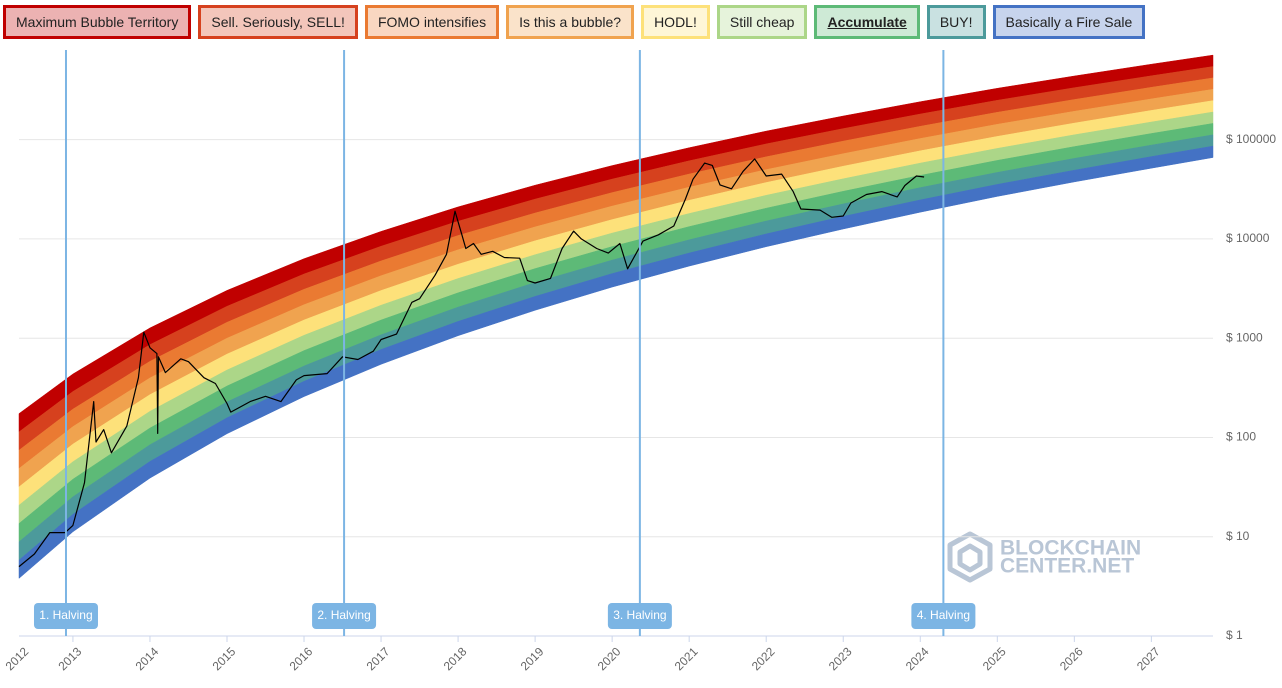 Image resolution: width=1282 pixels, height=688 pixels. Describe the element at coordinates (1071, 658) in the screenshot. I see `x-tick-label: 2026` at that location.